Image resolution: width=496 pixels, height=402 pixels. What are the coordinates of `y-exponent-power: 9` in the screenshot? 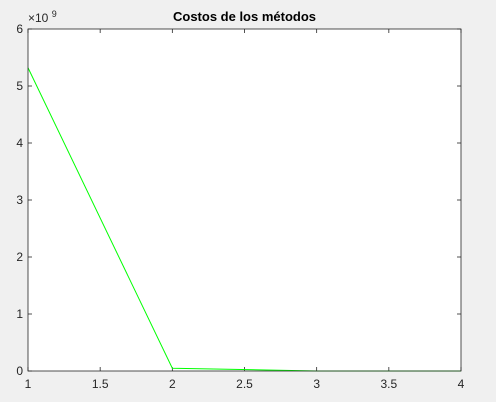 It's located at (54, 14).